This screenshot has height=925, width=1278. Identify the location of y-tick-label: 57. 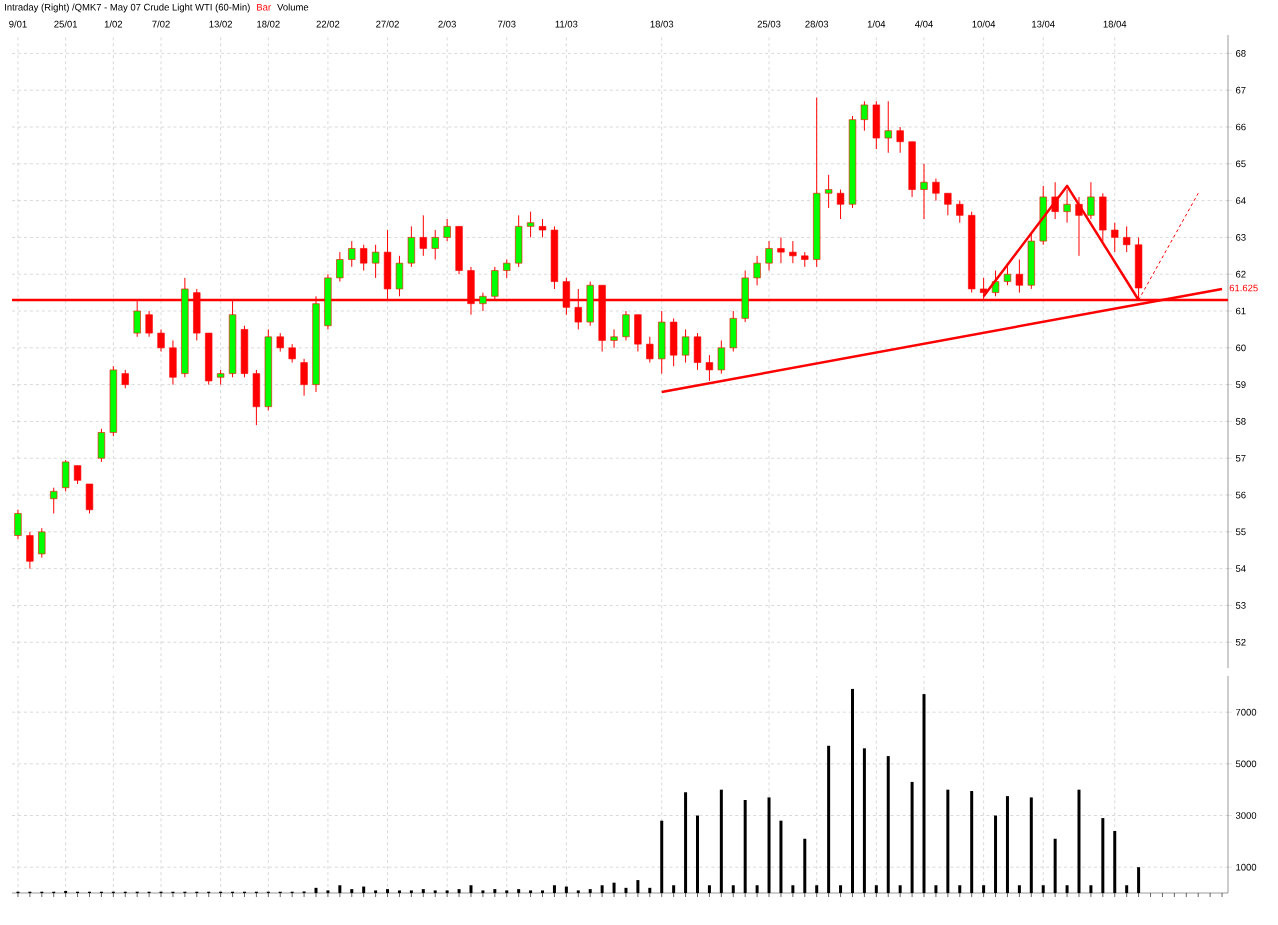
(1240, 458).